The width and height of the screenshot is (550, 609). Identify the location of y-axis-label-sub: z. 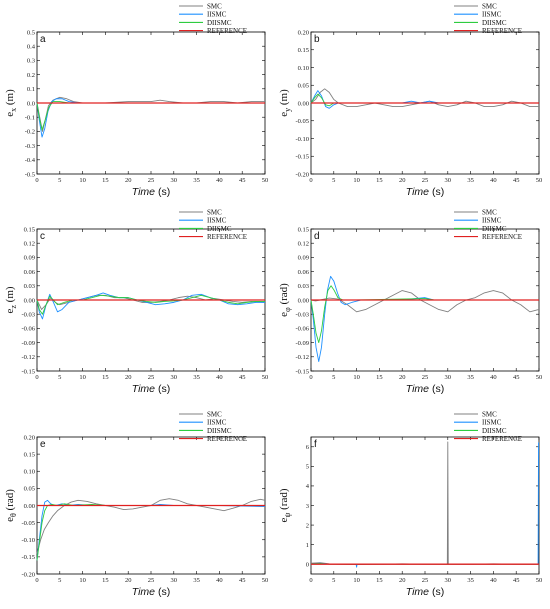
(13, 307).